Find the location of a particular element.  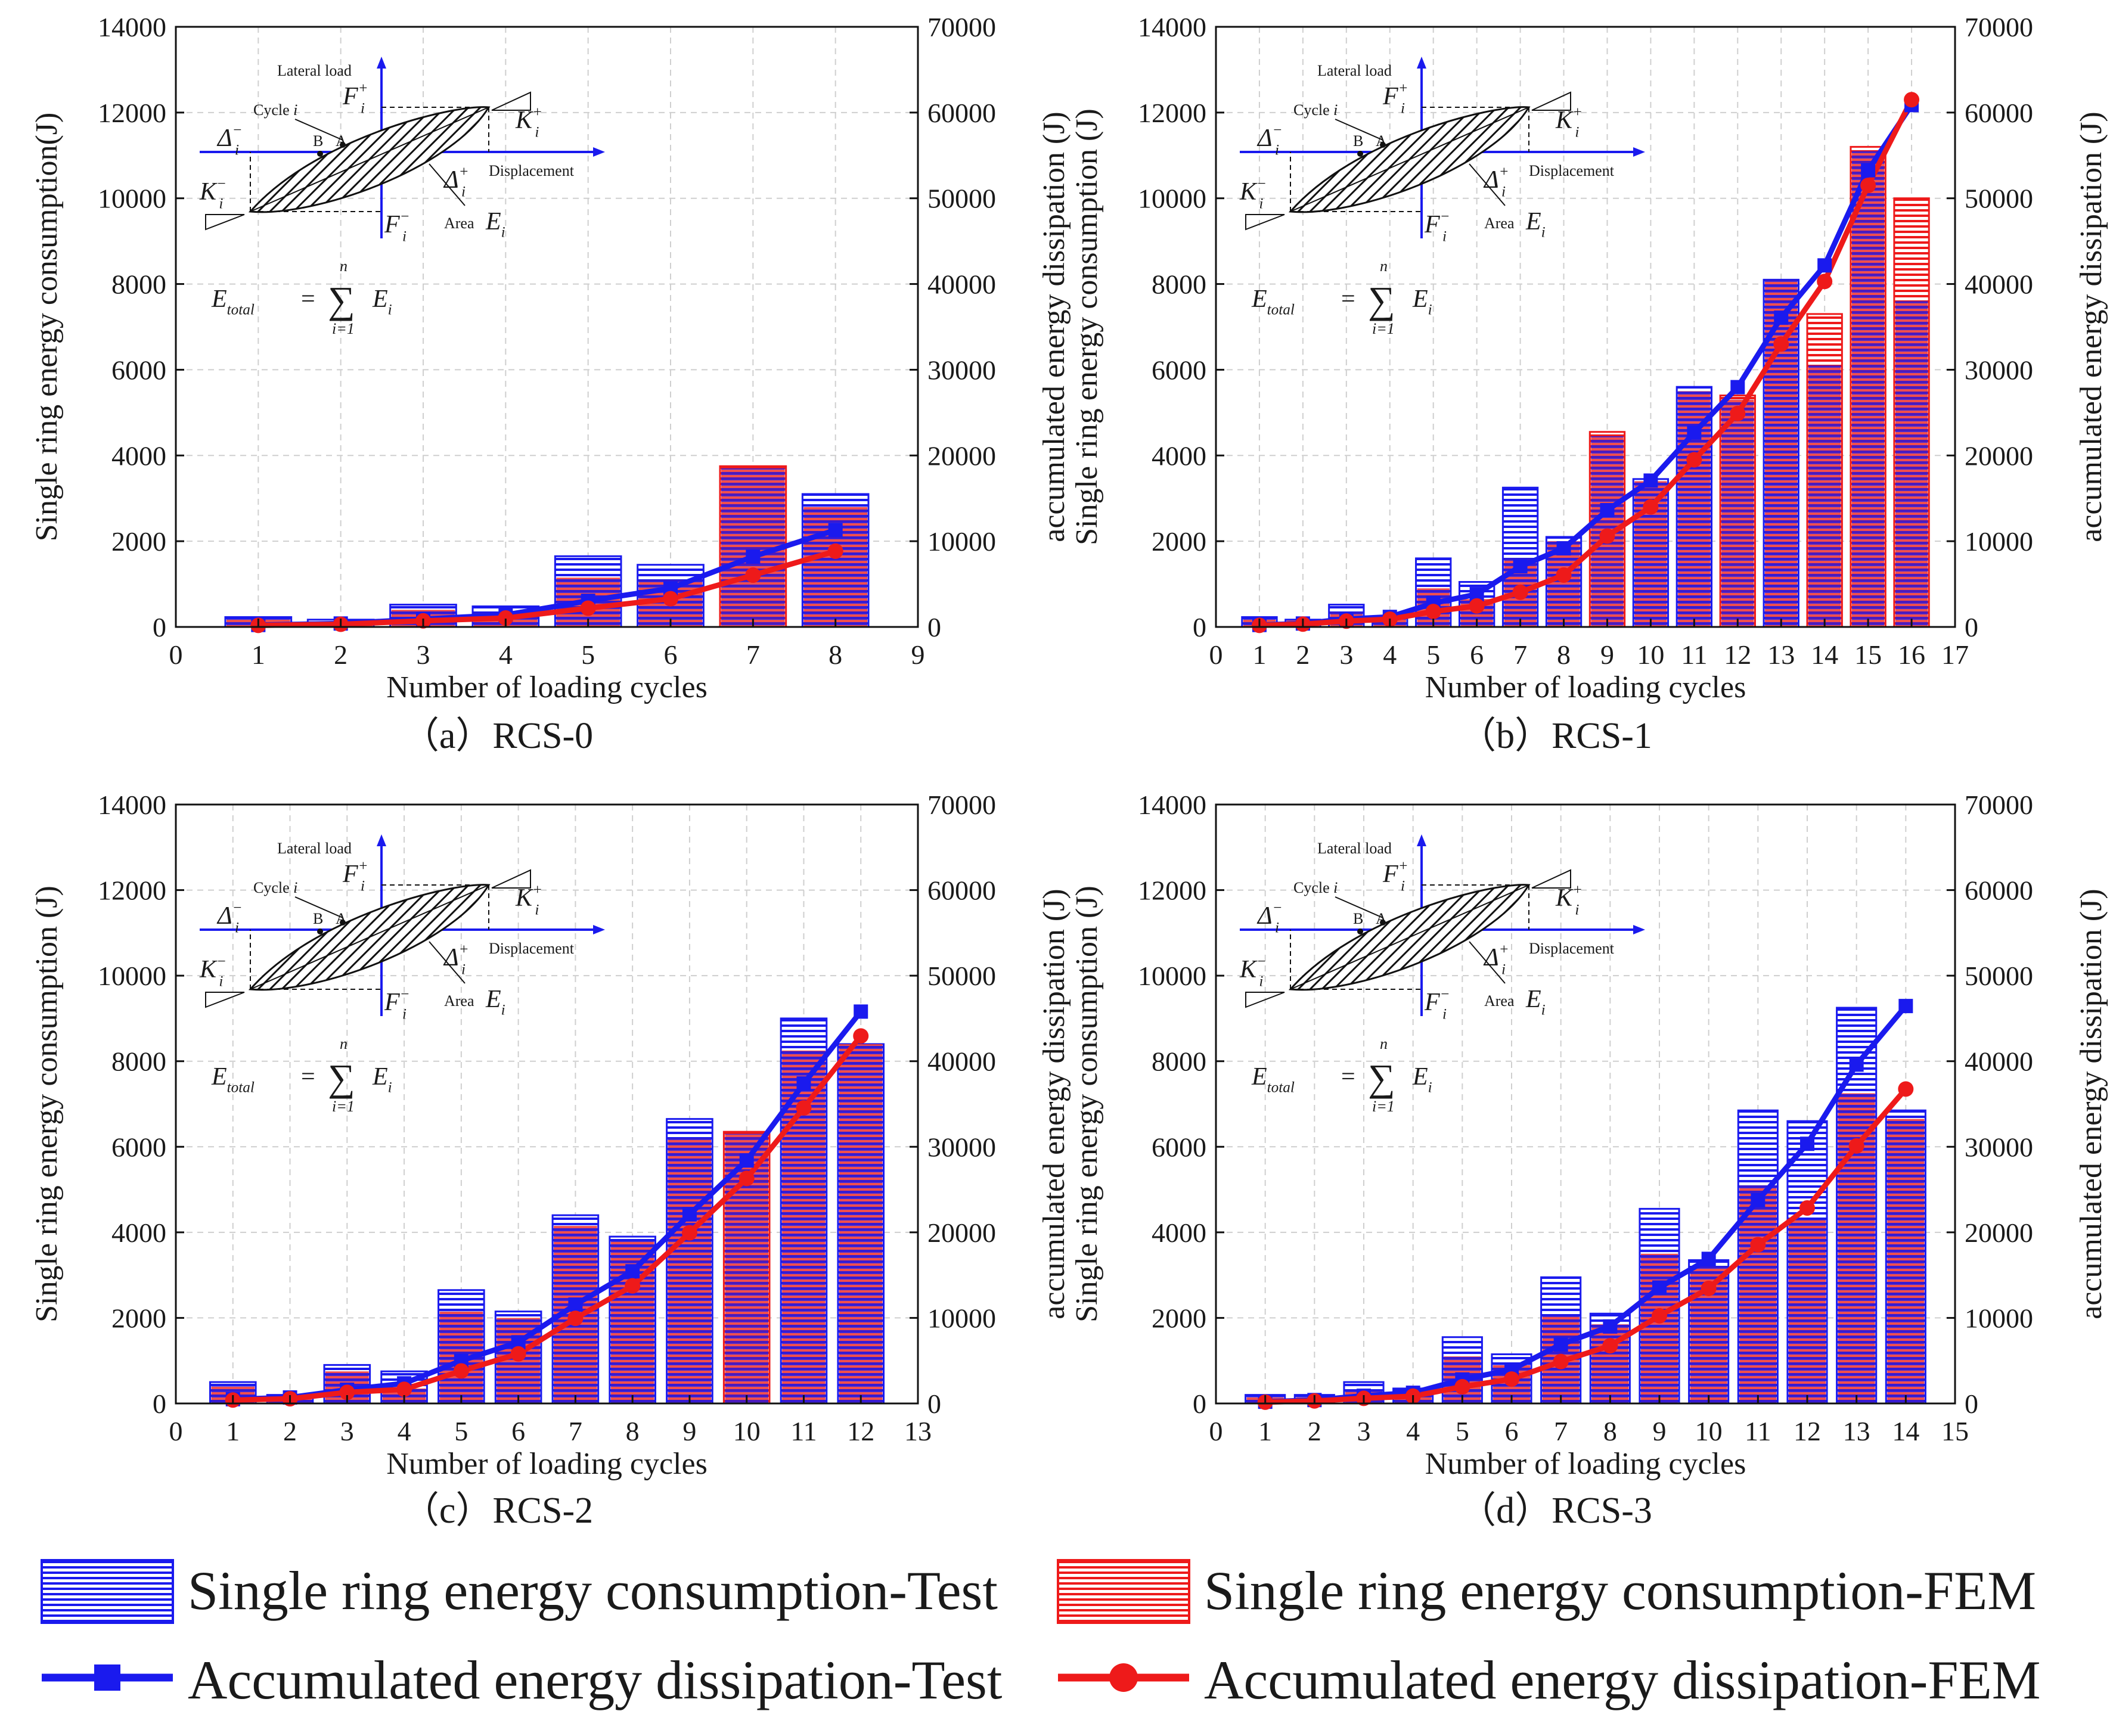

y-right-tick-label: 30000 is located at coordinates (961, 1147).